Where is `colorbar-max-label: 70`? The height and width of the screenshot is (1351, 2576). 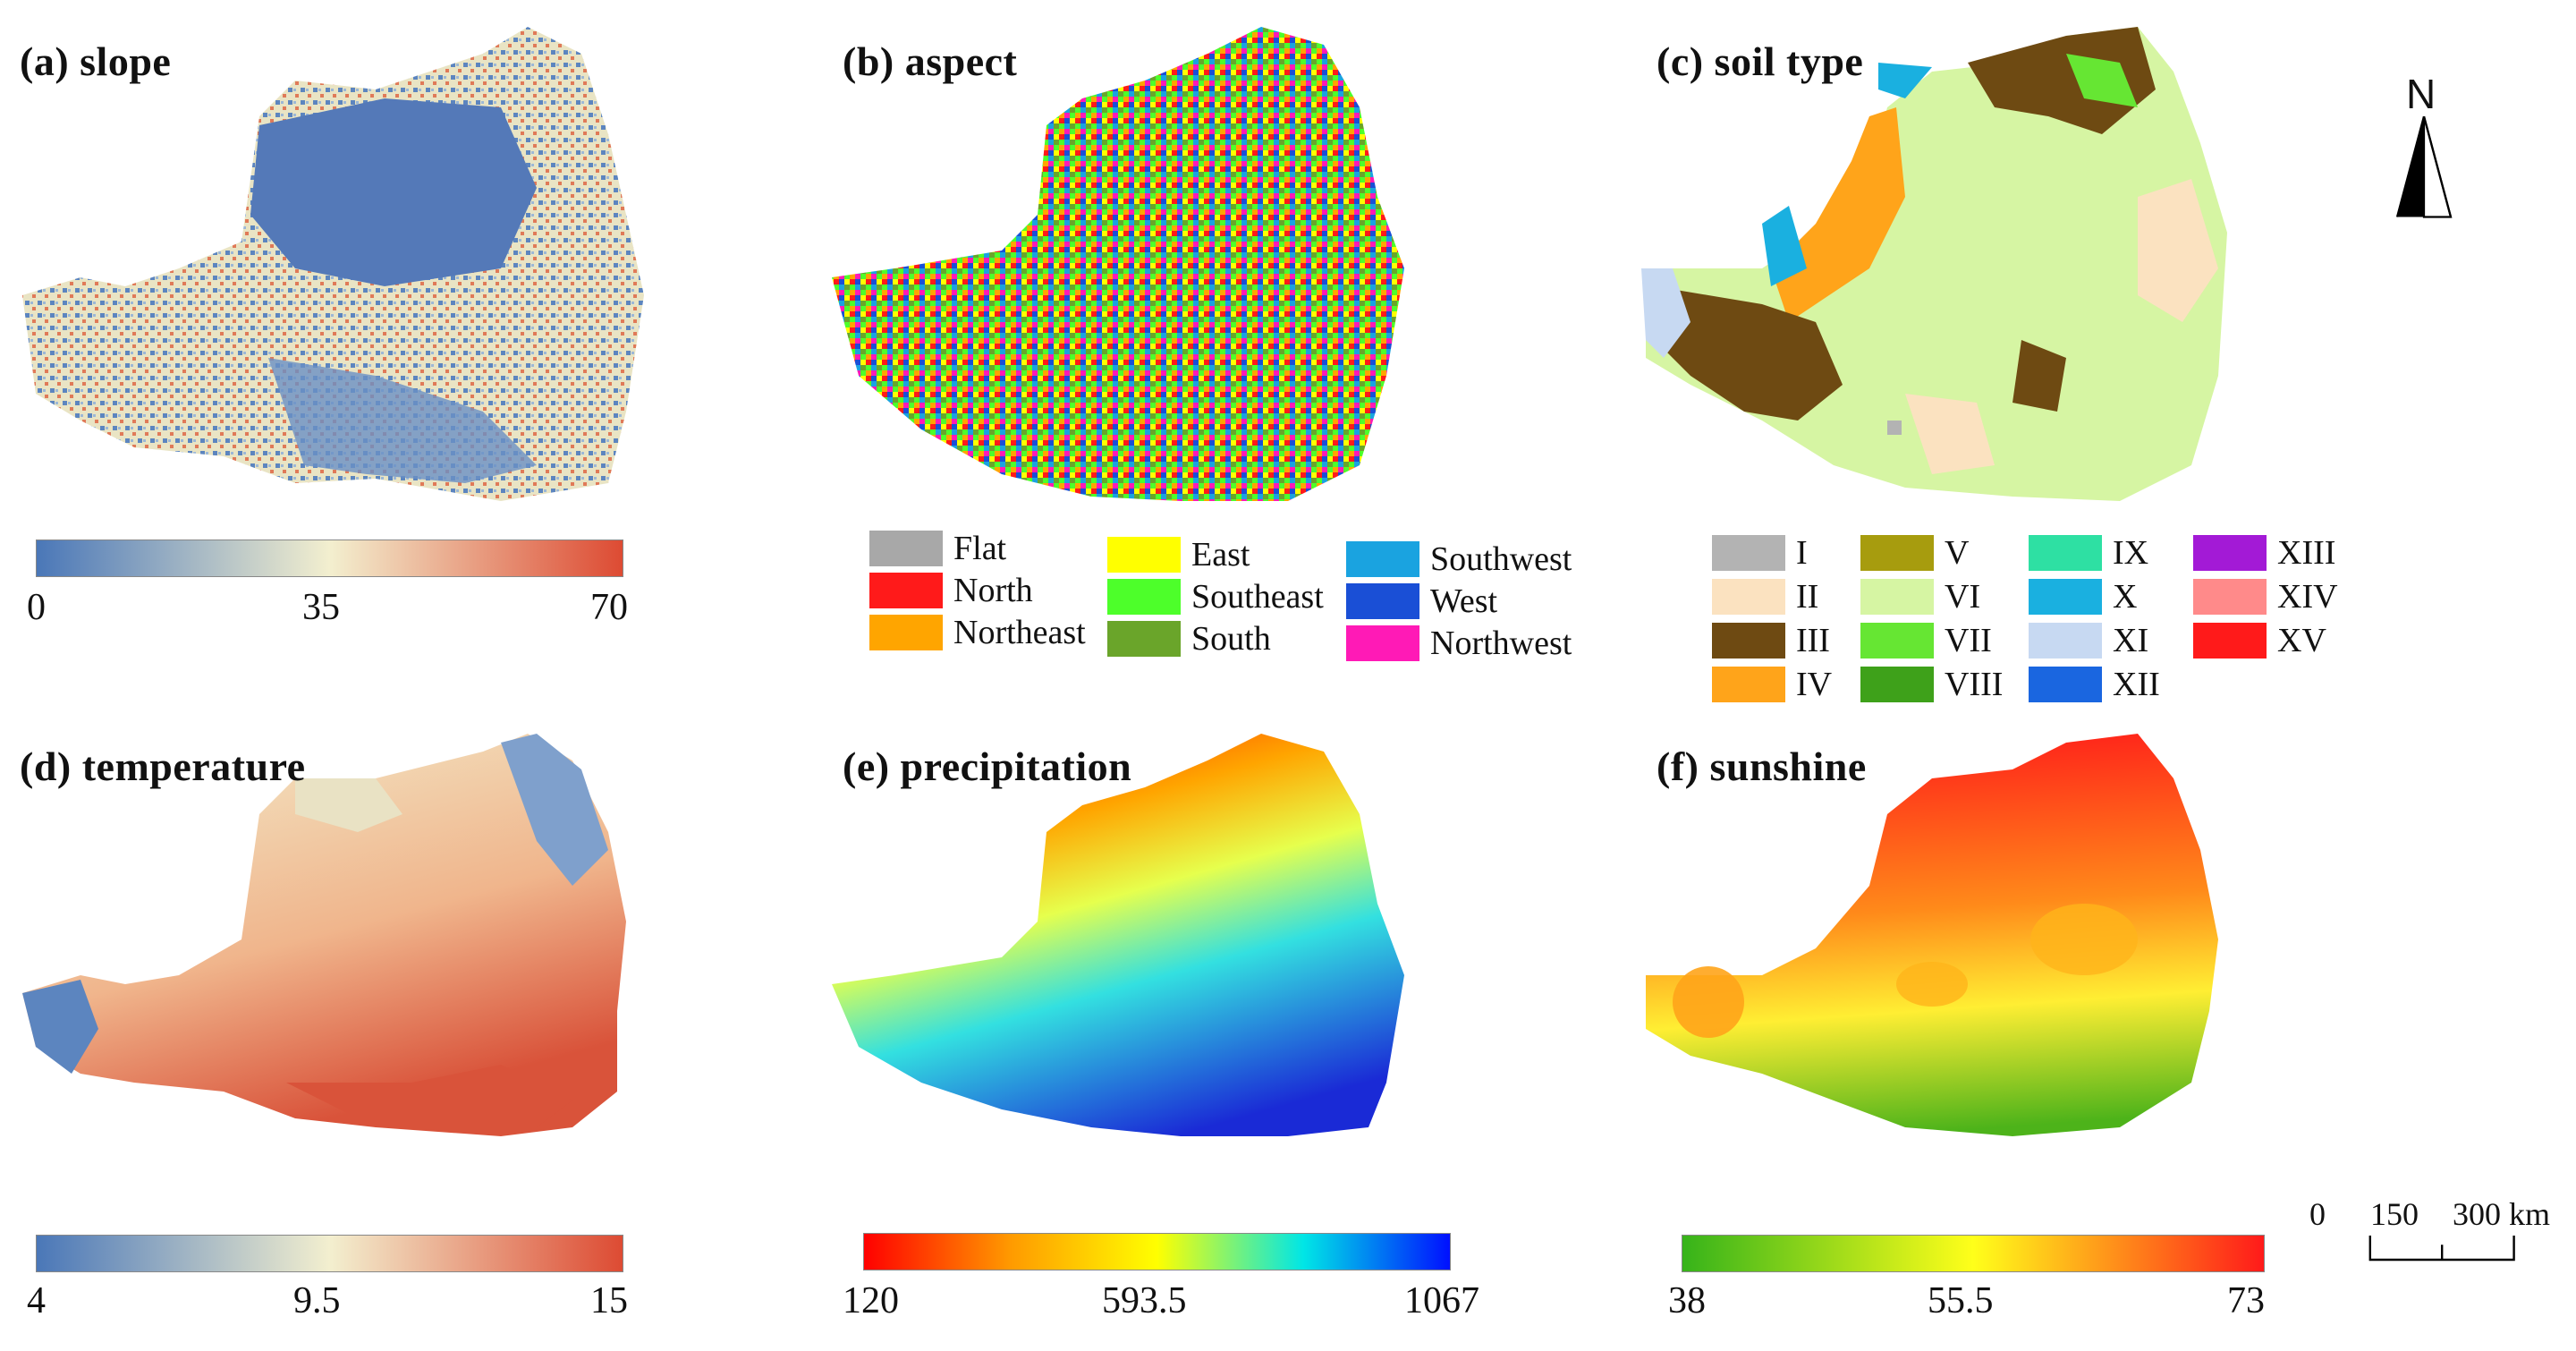
colorbar-max-label: 70 is located at coordinates (609, 608).